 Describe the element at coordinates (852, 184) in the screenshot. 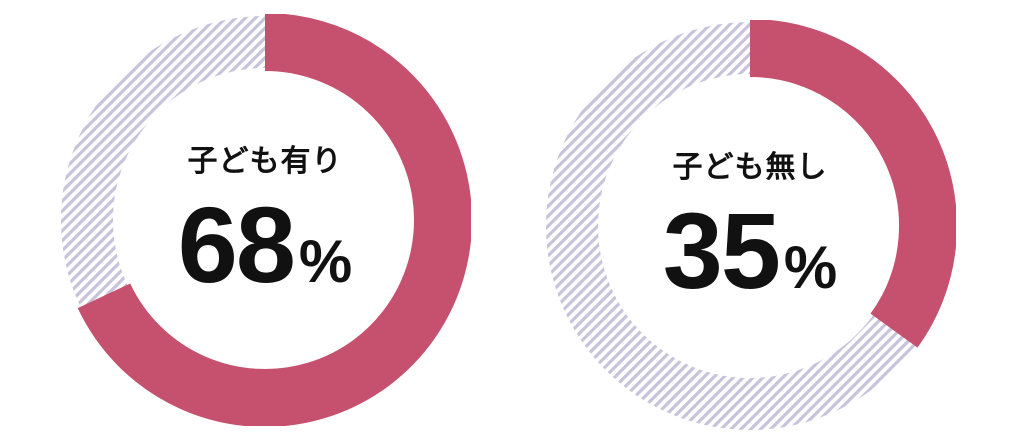

I see `value-arc` at that location.